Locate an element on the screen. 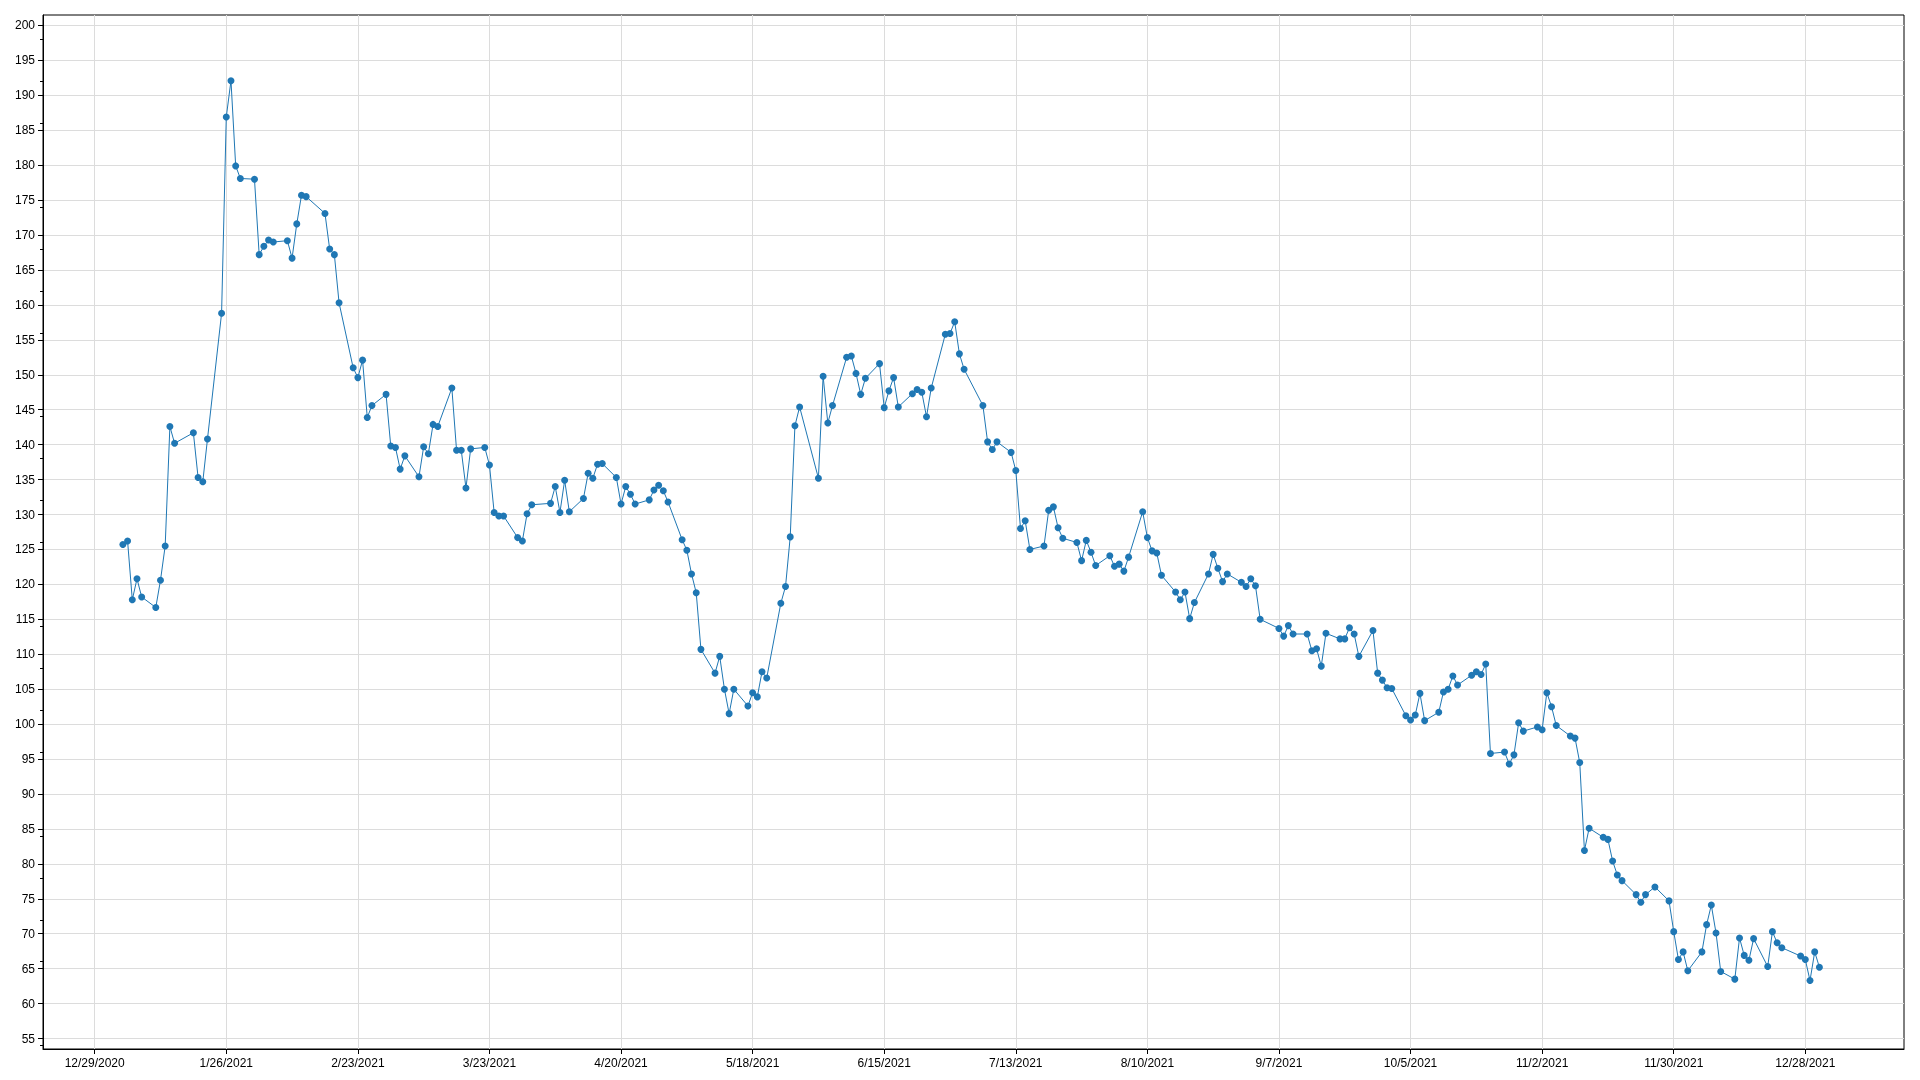  y-tick-label: 195 is located at coordinates (25, 60).